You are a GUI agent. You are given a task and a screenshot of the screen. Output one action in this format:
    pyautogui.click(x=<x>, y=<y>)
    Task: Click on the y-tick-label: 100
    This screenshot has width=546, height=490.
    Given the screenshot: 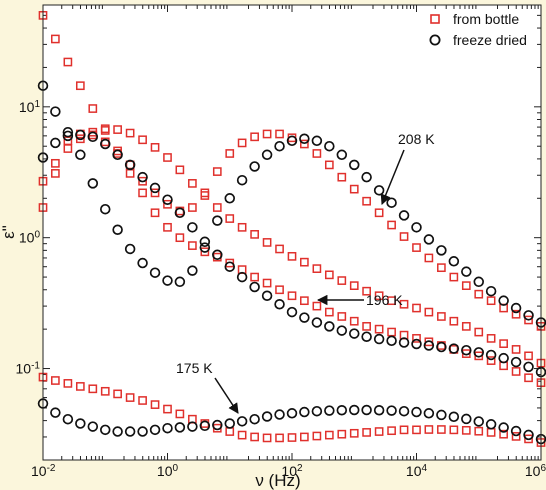 What is the action you would take?
    pyautogui.click(x=30, y=237)
    